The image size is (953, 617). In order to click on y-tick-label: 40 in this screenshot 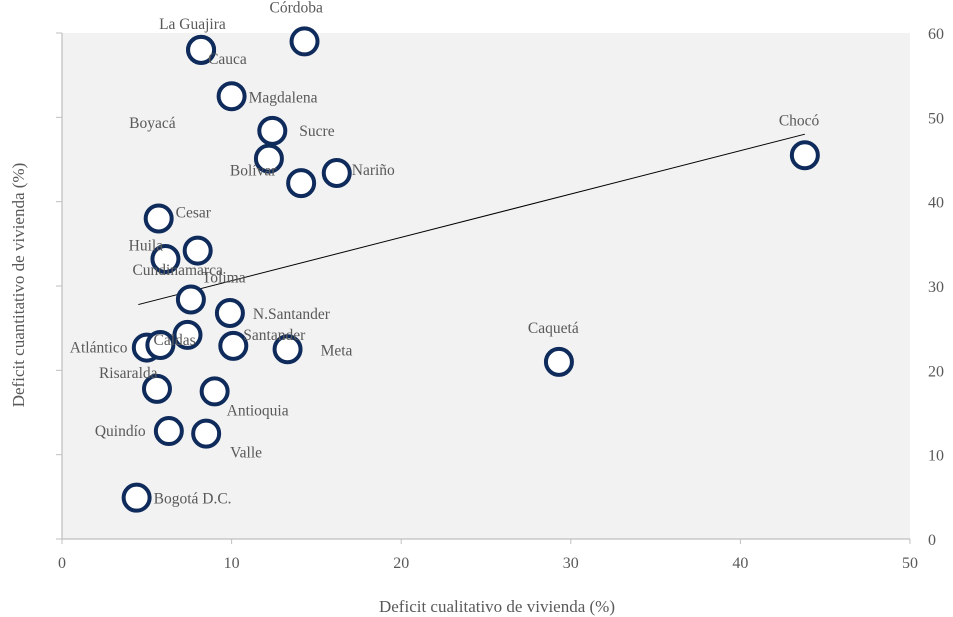, I will do `click(936, 203)`.